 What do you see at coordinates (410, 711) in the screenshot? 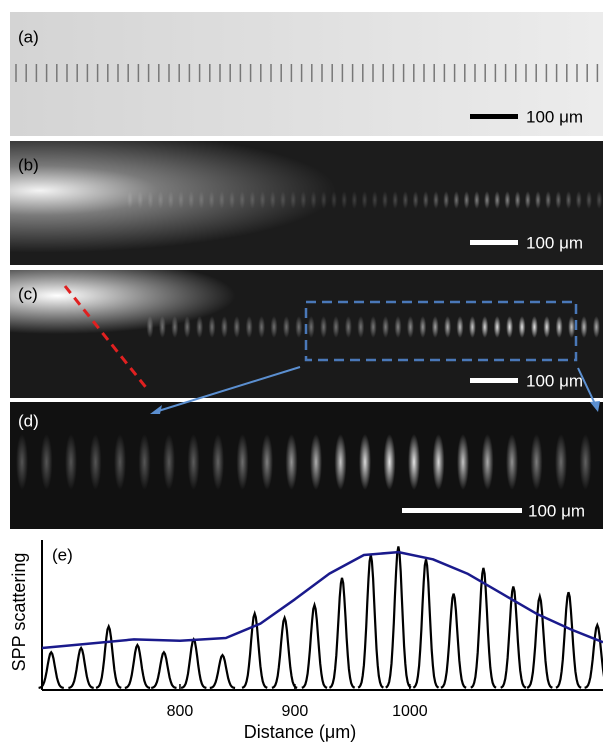
I see `x-tick-label: 1000` at bounding box center [410, 711].